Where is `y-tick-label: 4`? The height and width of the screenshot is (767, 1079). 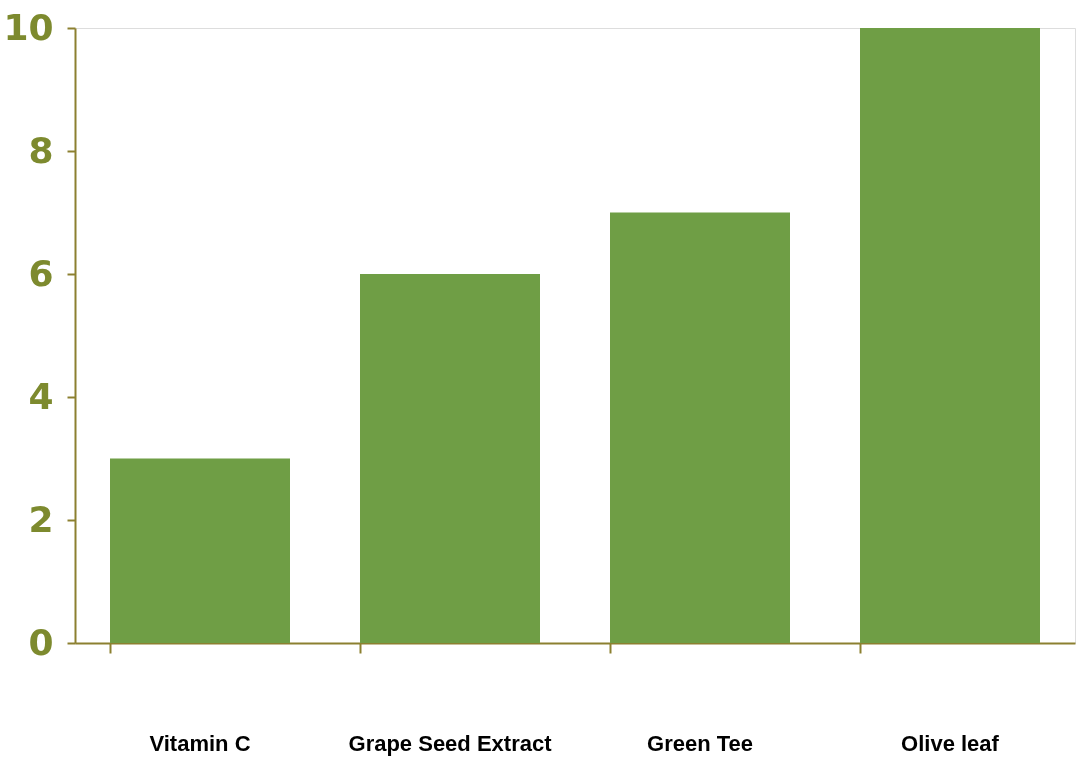 y-tick-label: 4 is located at coordinates (41, 396).